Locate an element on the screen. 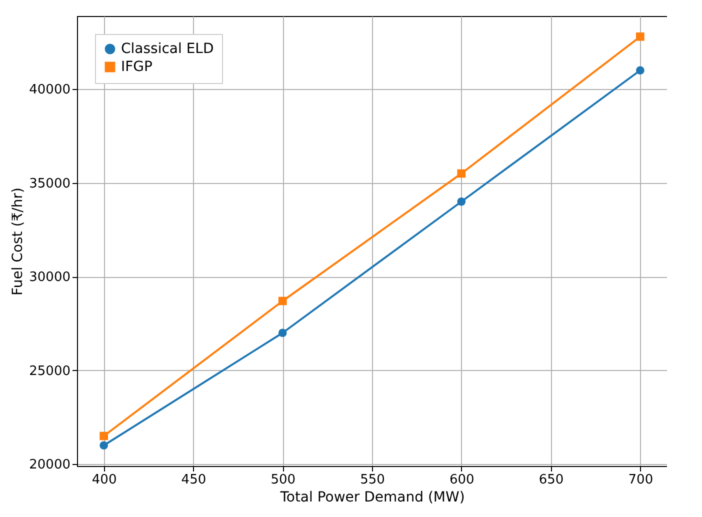 This screenshot has height=517, width=702. y-tick-label: 20000 is located at coordinates (49, 465).